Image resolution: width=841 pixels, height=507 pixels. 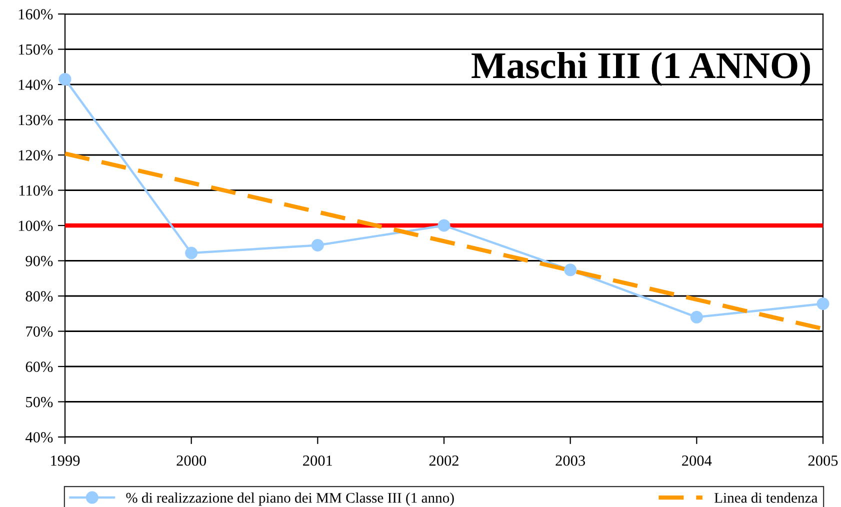 I want to click on legend-label: Linea di tendenza, so click(x=766, y=497).